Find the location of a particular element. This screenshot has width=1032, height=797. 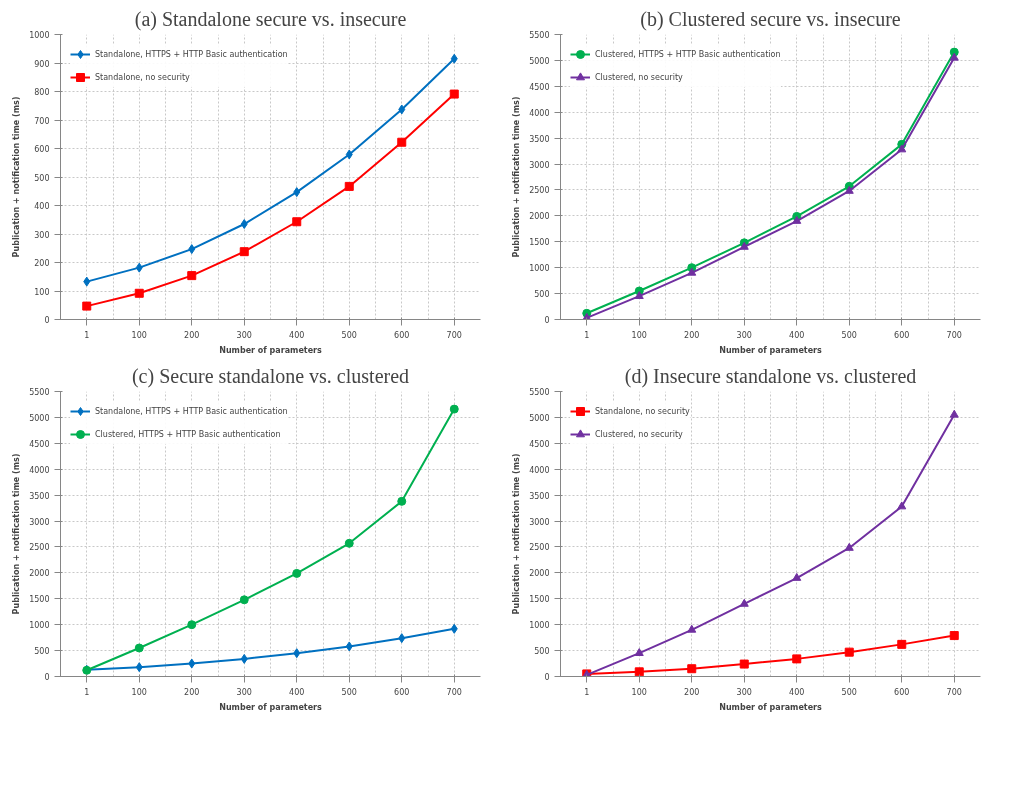

chart-title: (c) Secure standalone vs. clustered is located at coordinates (270, 376).